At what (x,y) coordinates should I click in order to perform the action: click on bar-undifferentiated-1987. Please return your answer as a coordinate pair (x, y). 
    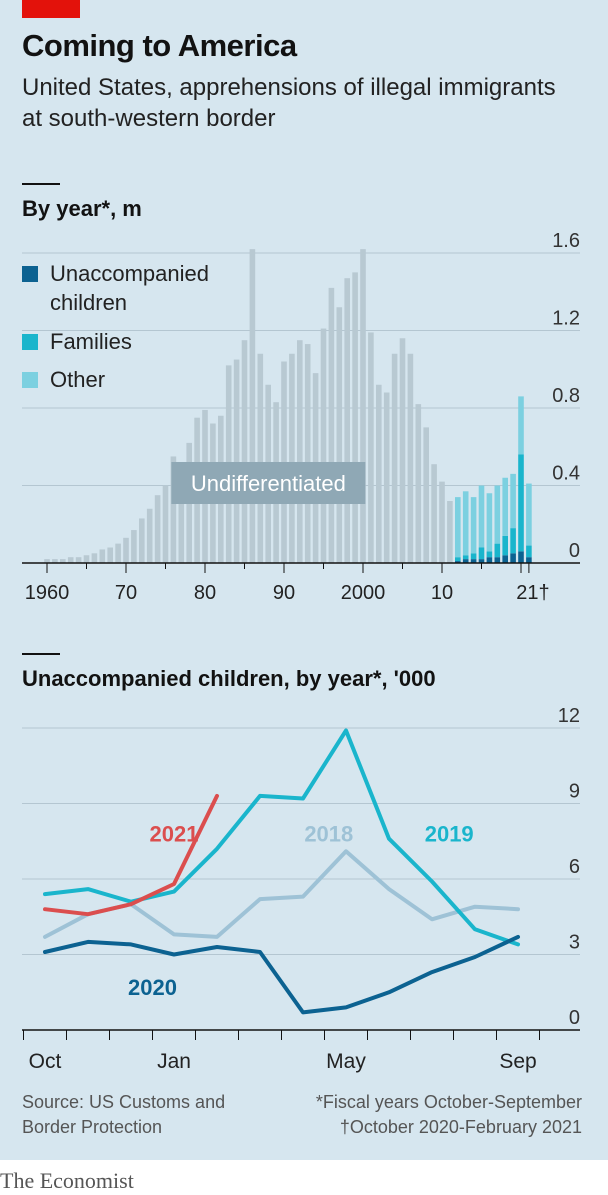
    Looking at the image, I should click on (260, 458).